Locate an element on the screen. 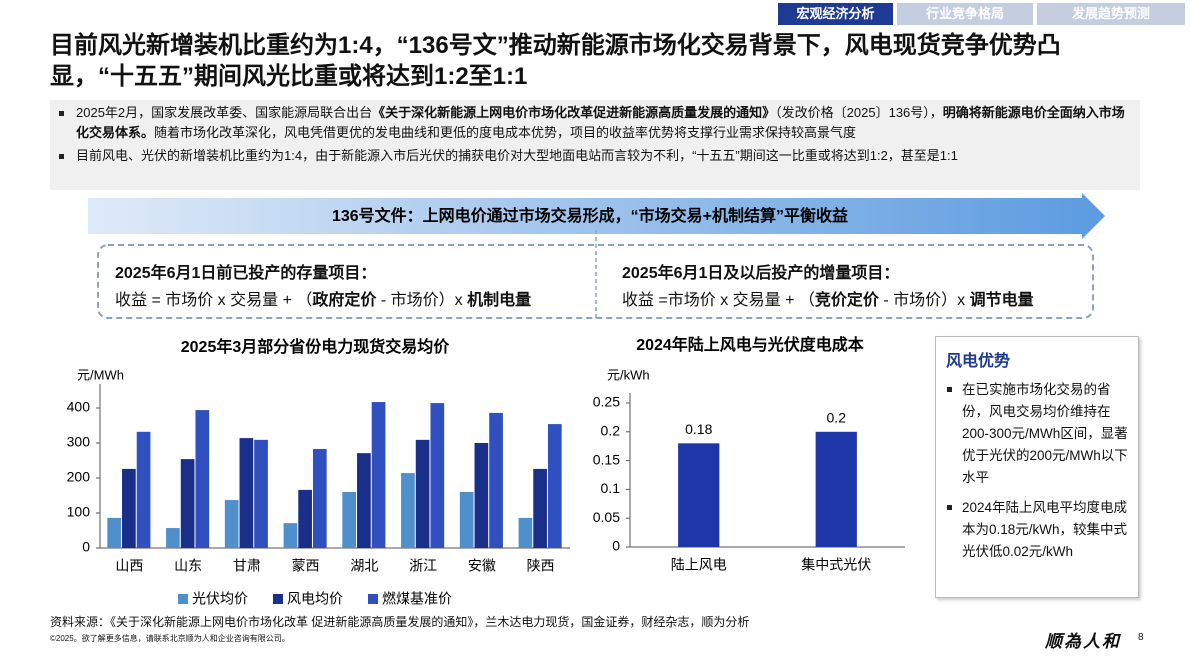 Image resolution: width=1190 pixels, height=669 pixels. box-formula: 收益 = 市场价 x 交易量 + （政府定价 - 市场价）x 机制电量 is located at coordinates (323, 300).